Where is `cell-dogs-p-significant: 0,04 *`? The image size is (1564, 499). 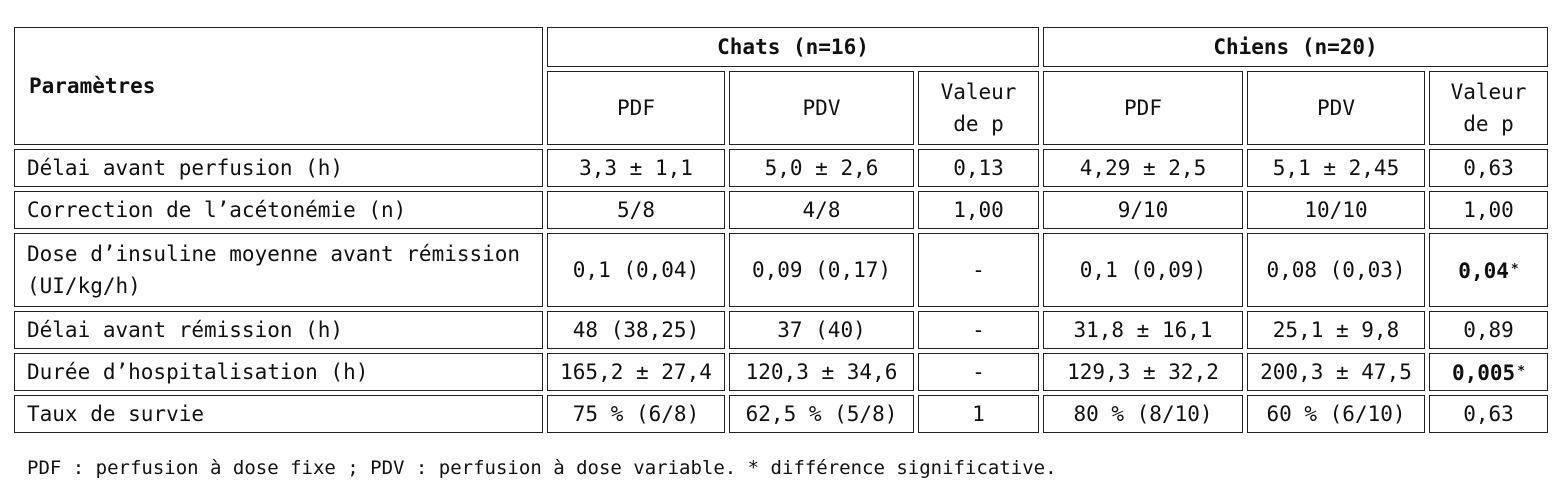
cell-dogs-p-significant: 0,04 * is located at coordinates (1488, 270).